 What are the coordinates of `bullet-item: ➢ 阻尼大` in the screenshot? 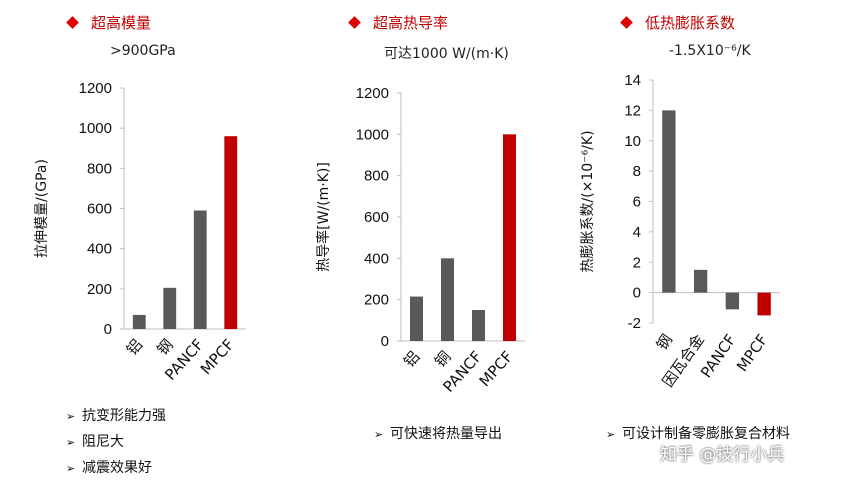 It's located at (116, 445).